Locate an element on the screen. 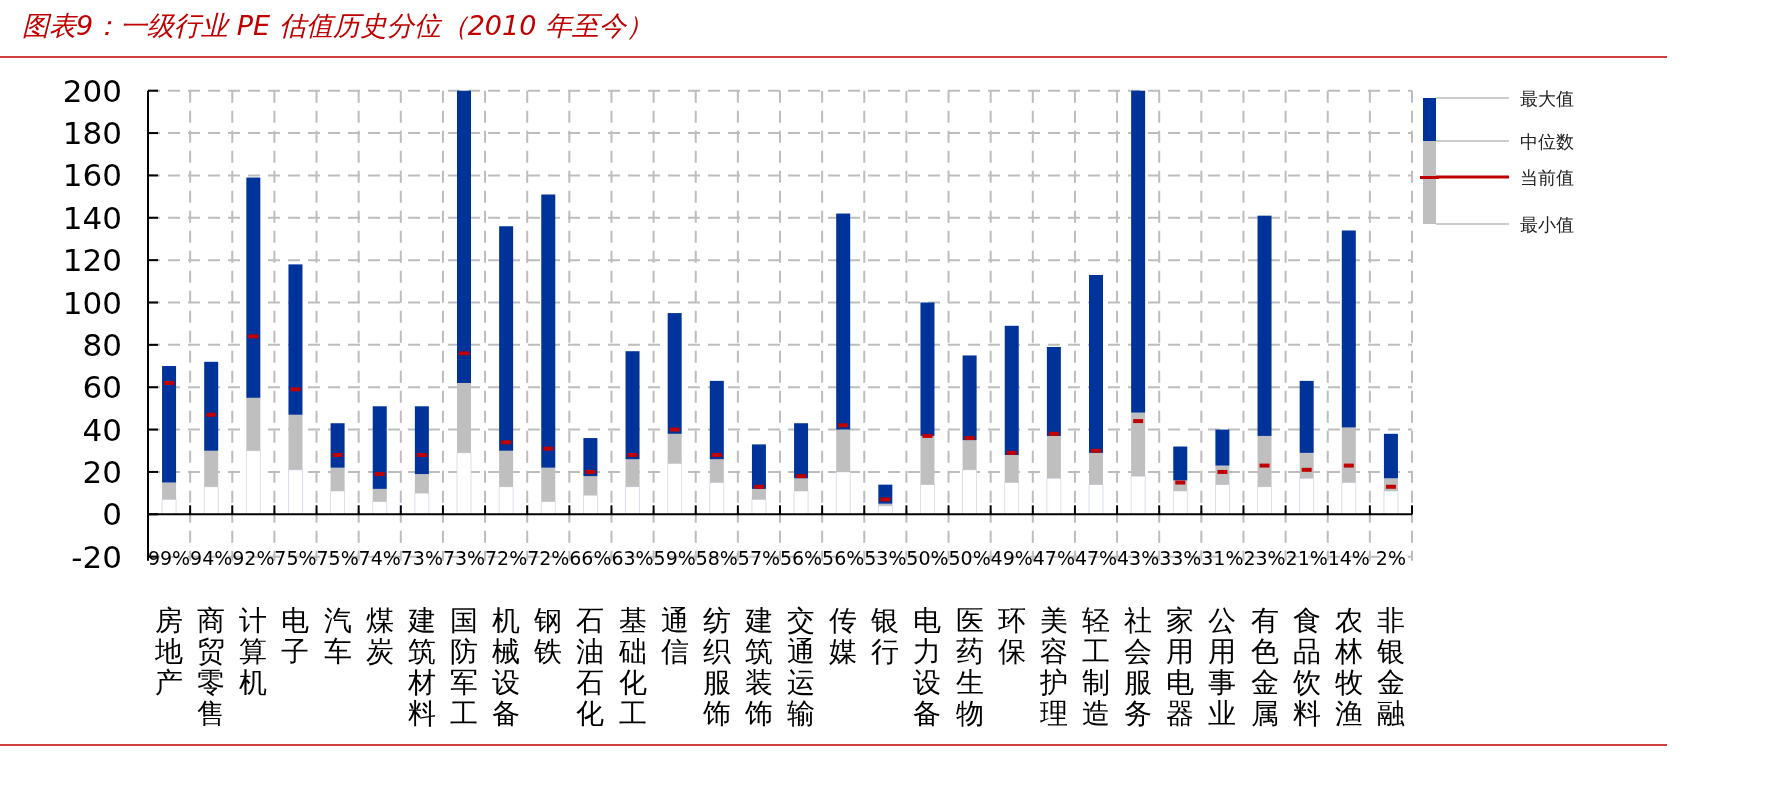 The height and width of the screenshot is (798, 1784). annotation: 94% is located at coordinates (211, 557).